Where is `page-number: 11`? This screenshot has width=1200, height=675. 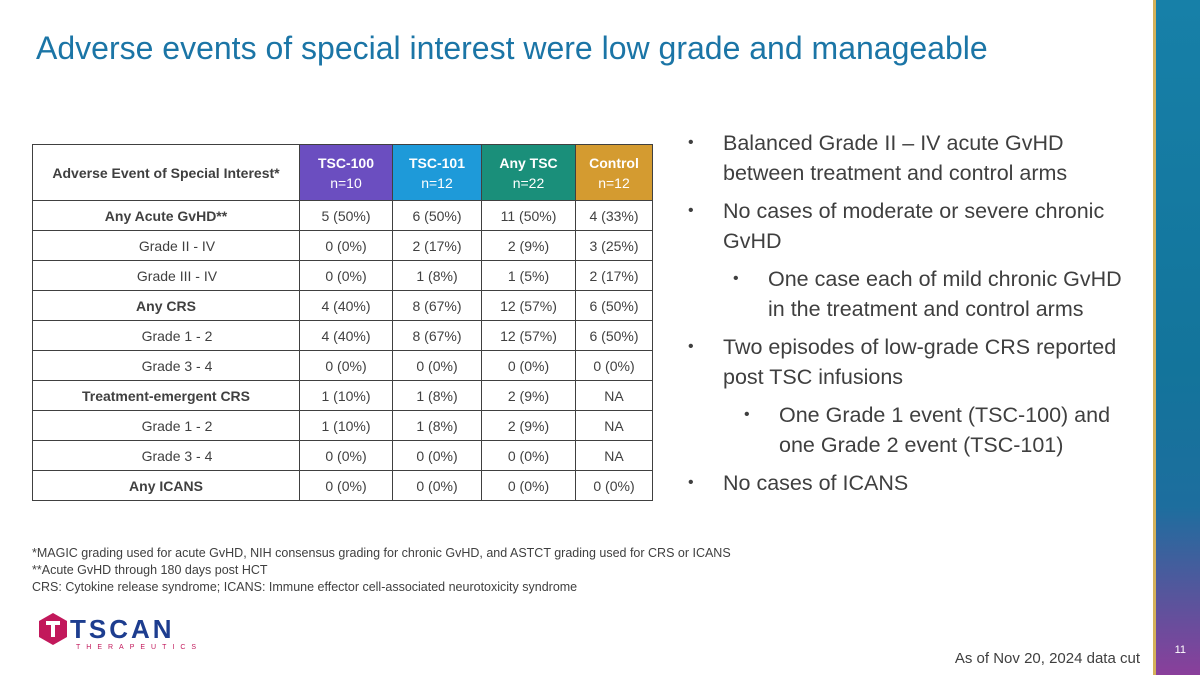
page-number: 11 is located at coordinates (1180, 650).